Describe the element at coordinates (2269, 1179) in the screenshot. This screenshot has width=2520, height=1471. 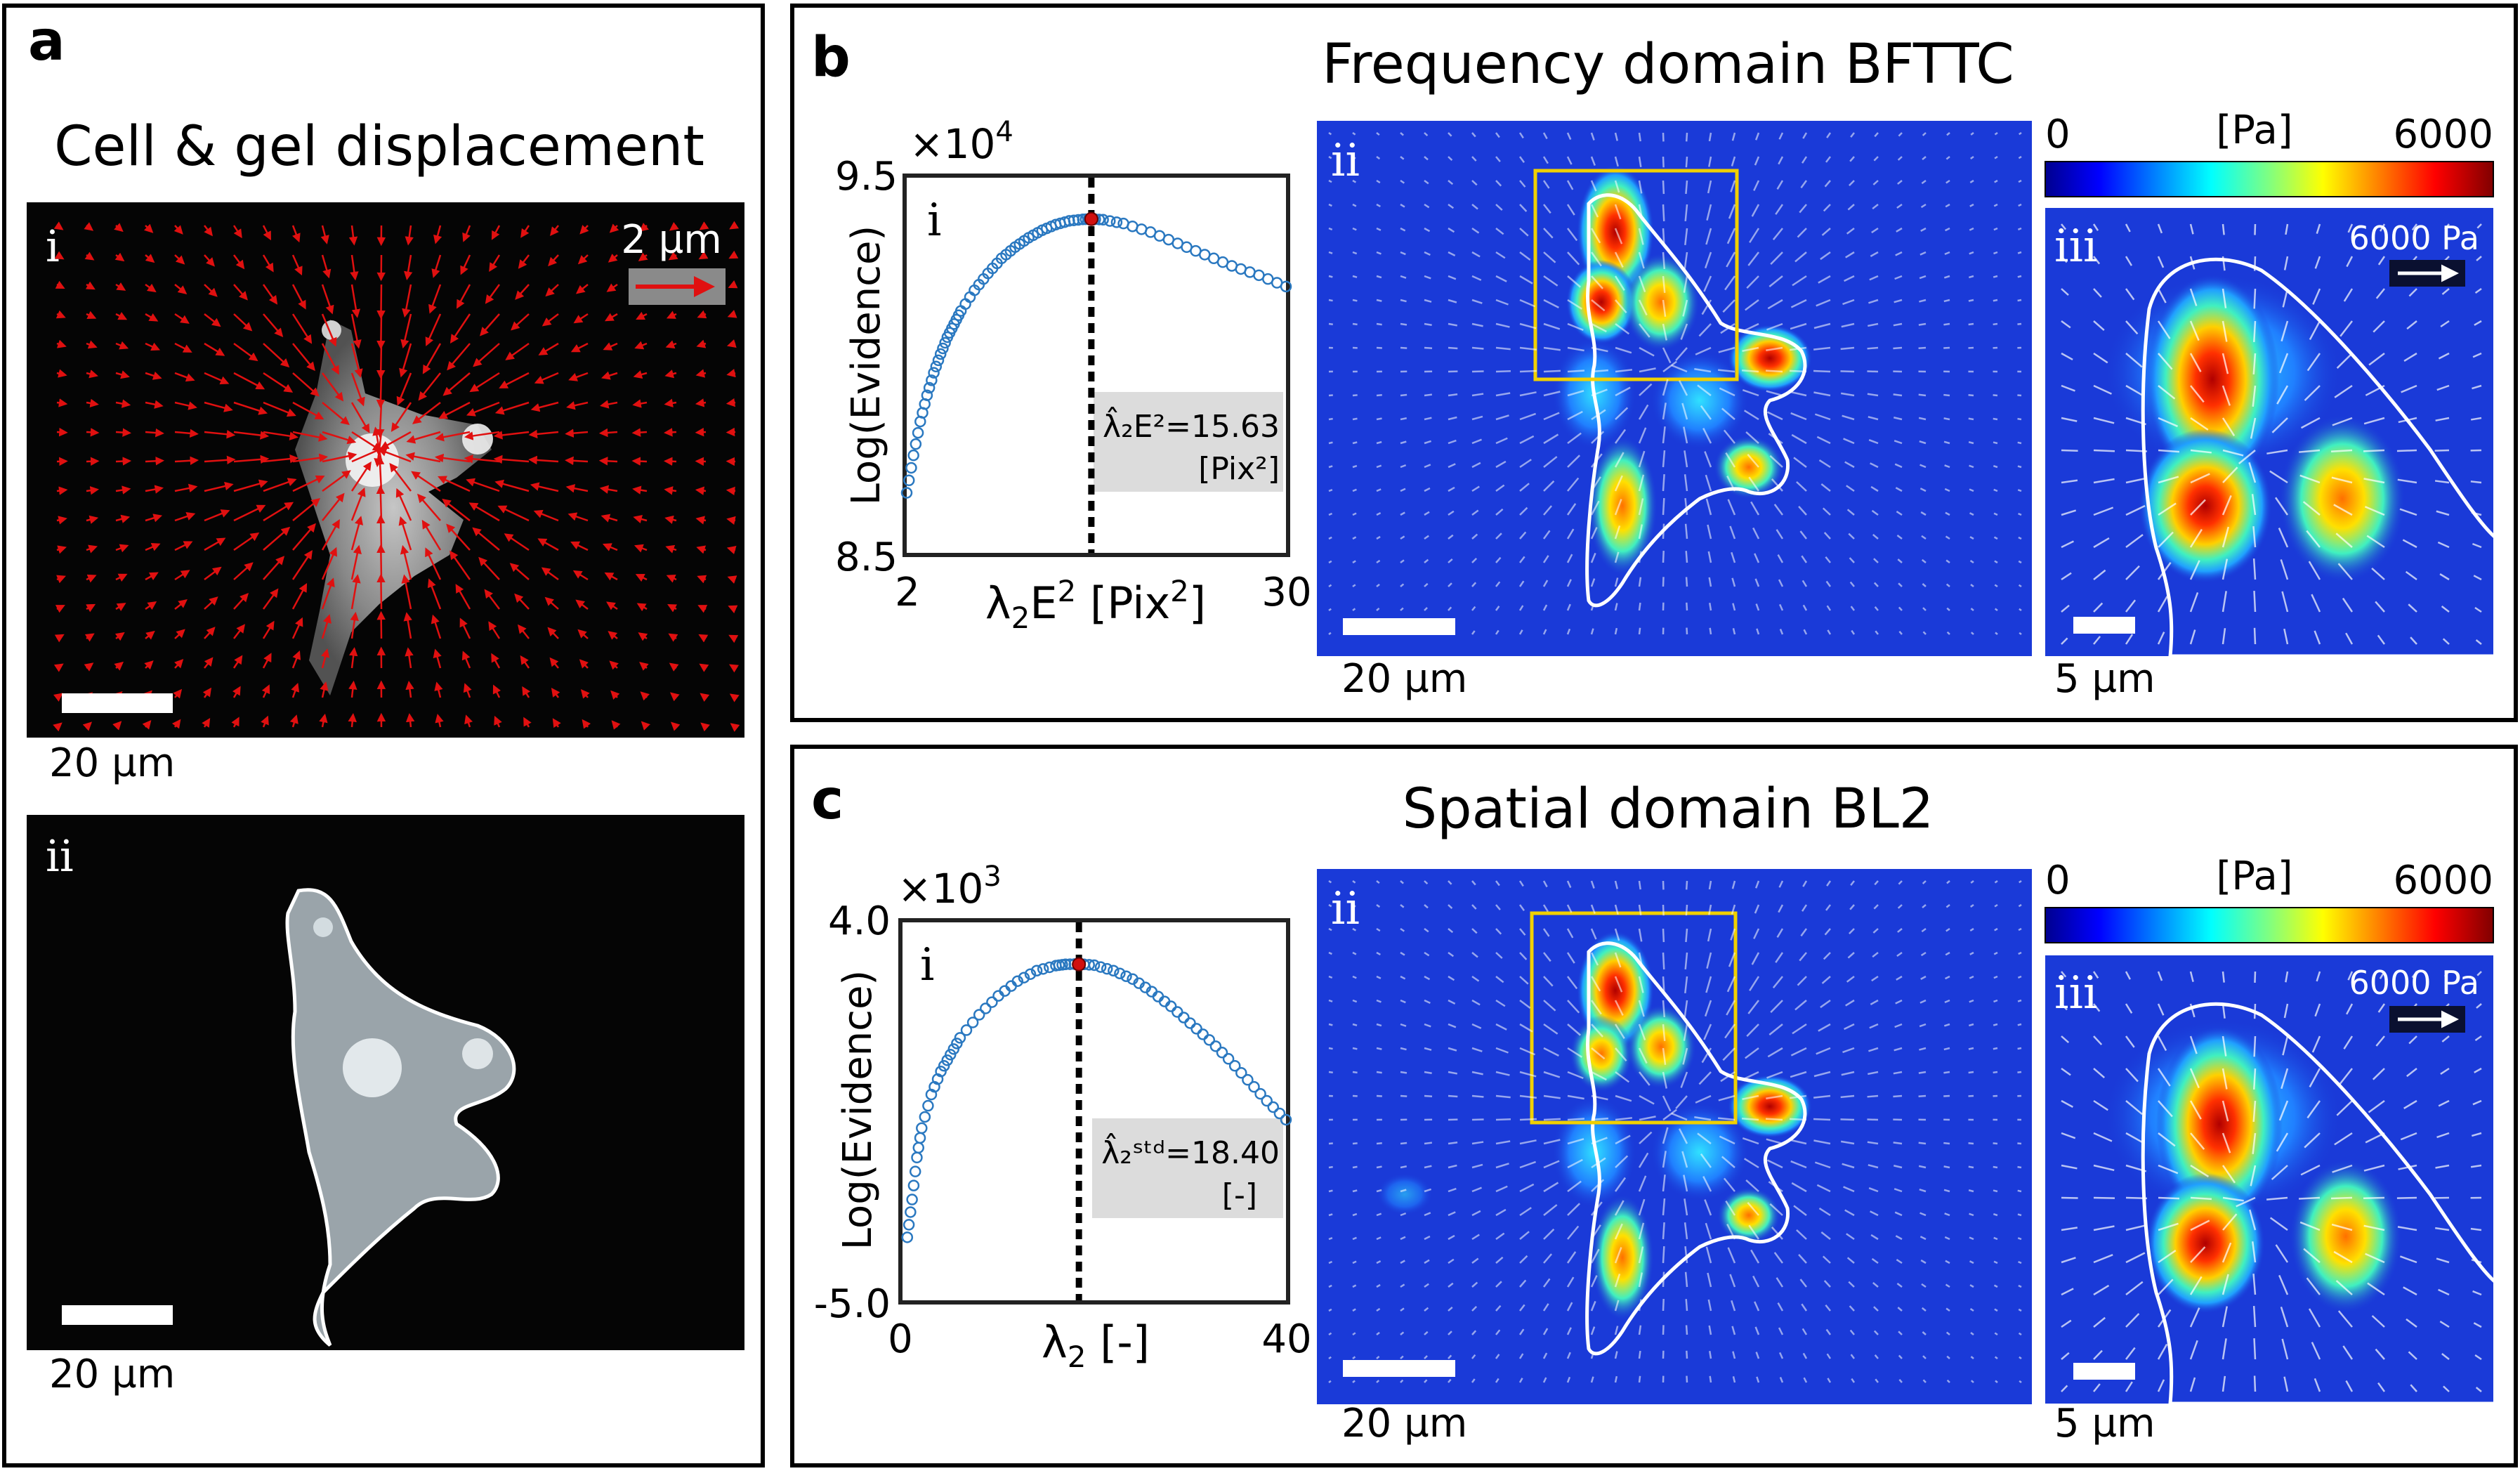
I see `panel-c-iii-zoom: iii 6000 Pa` at that location.